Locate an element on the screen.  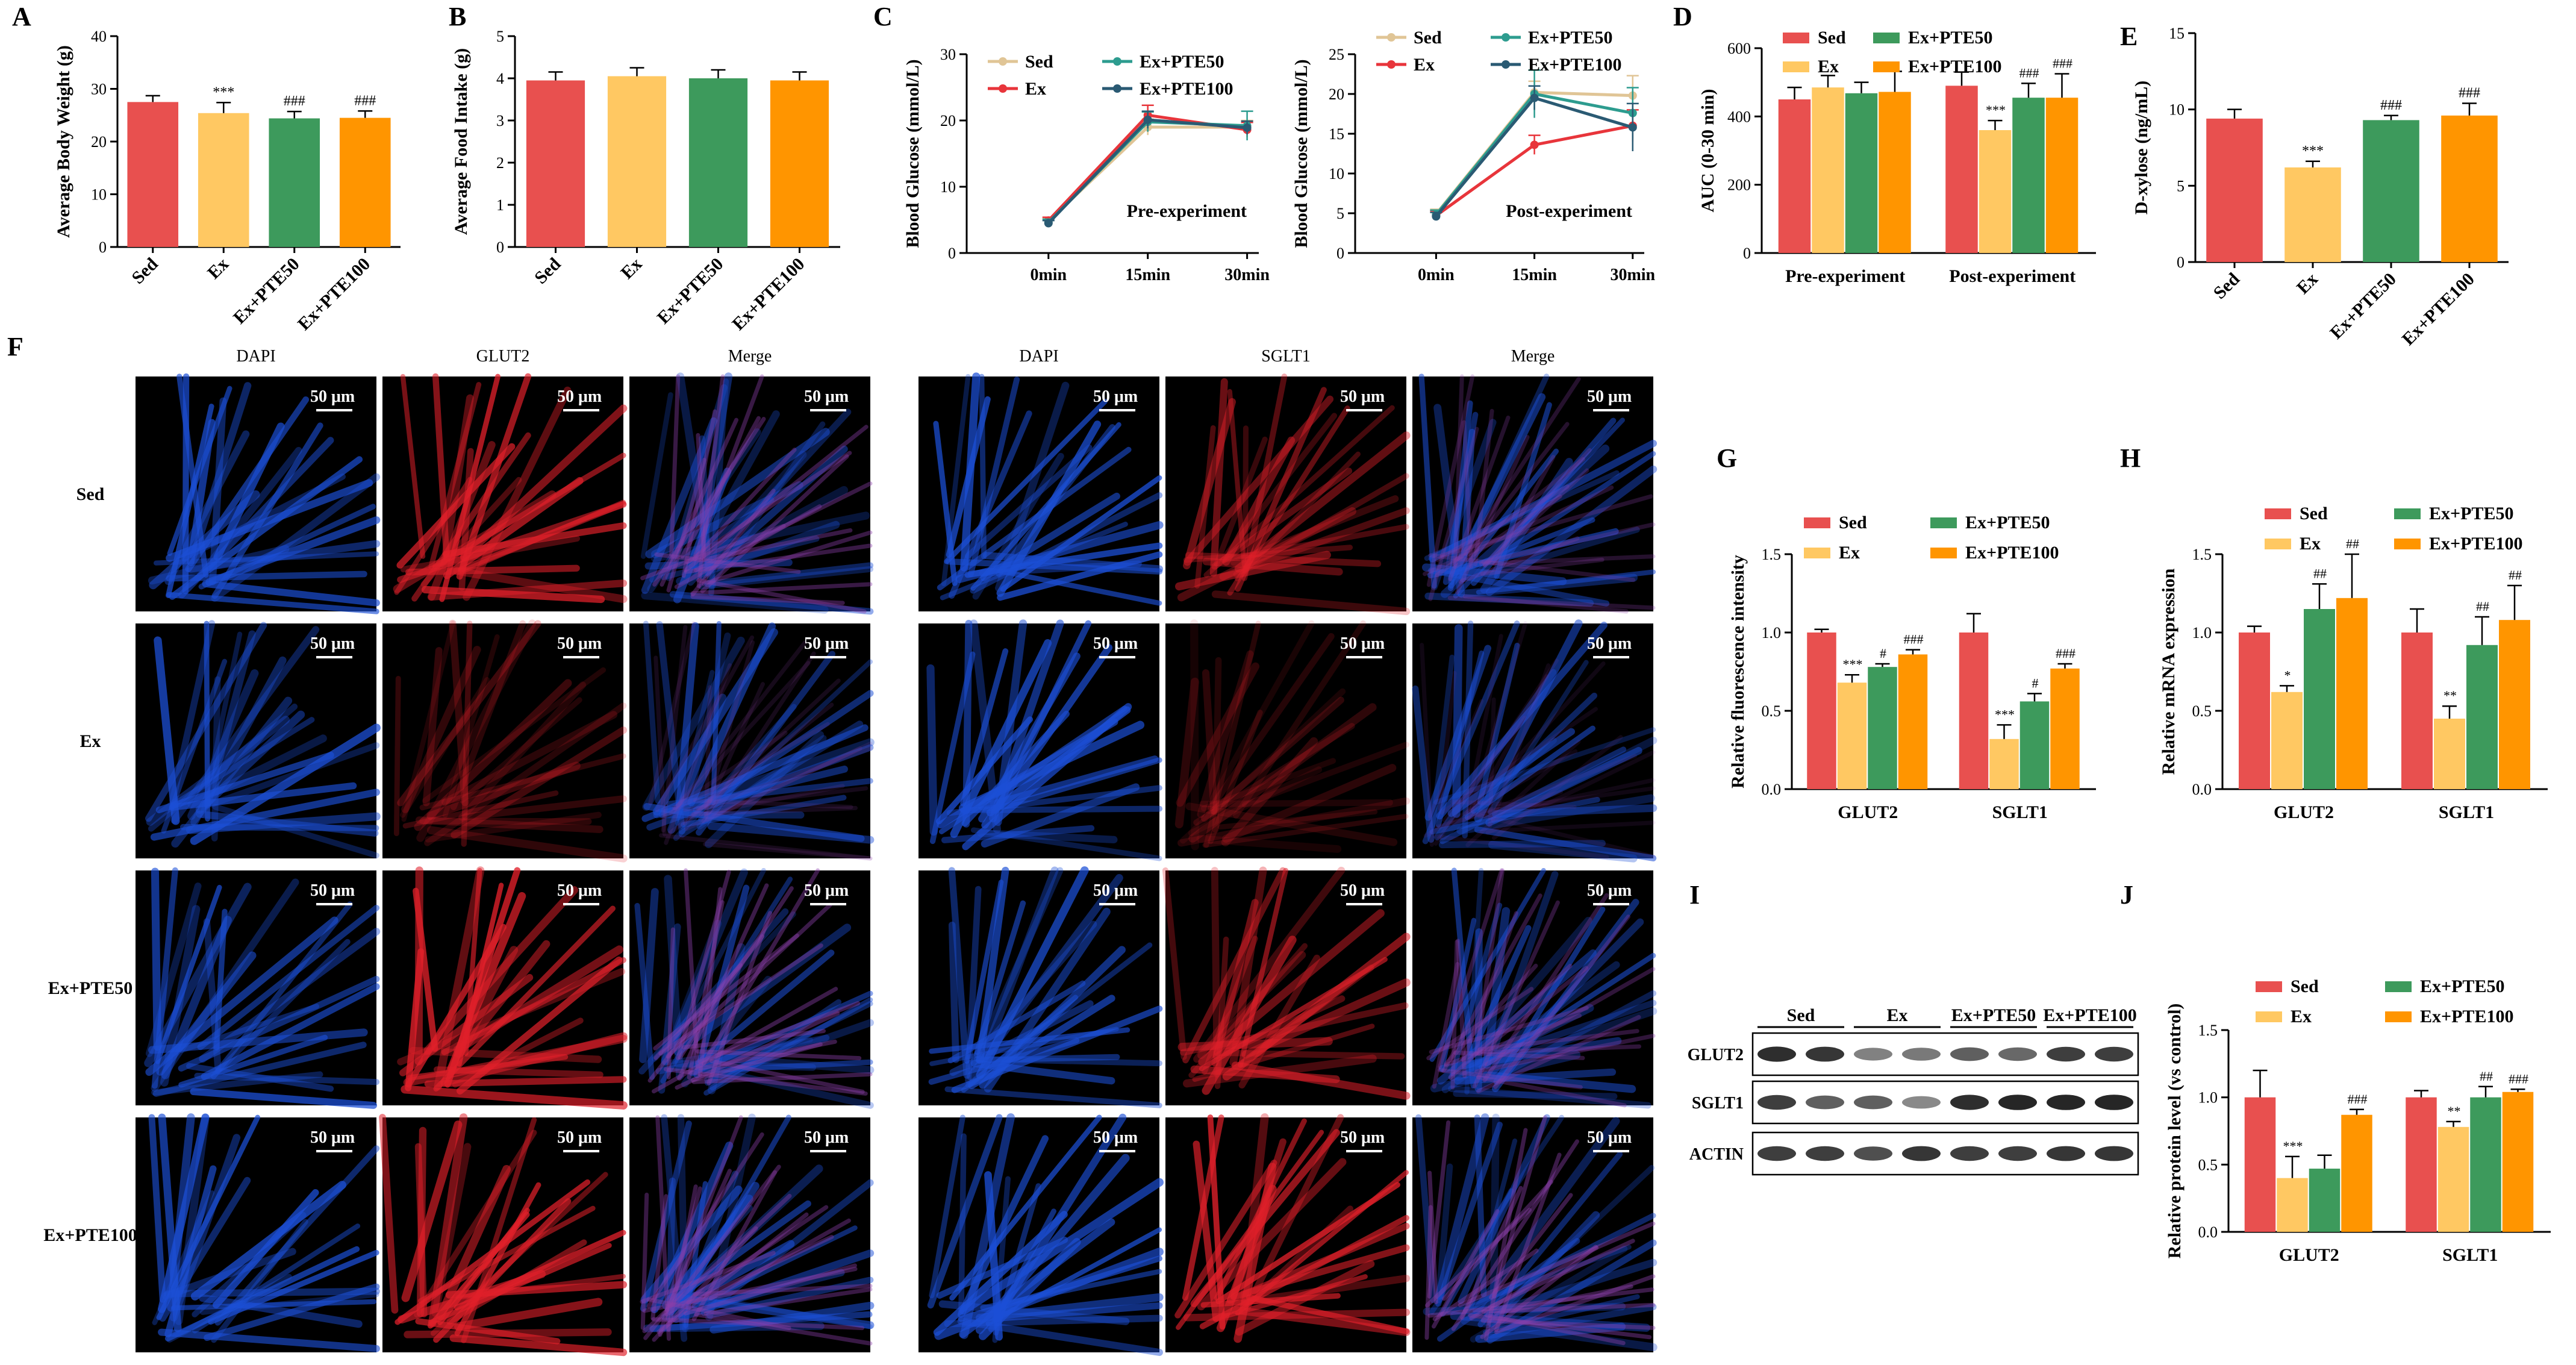
chart-C1-legend-marker is located at coordinates (1117, 61).